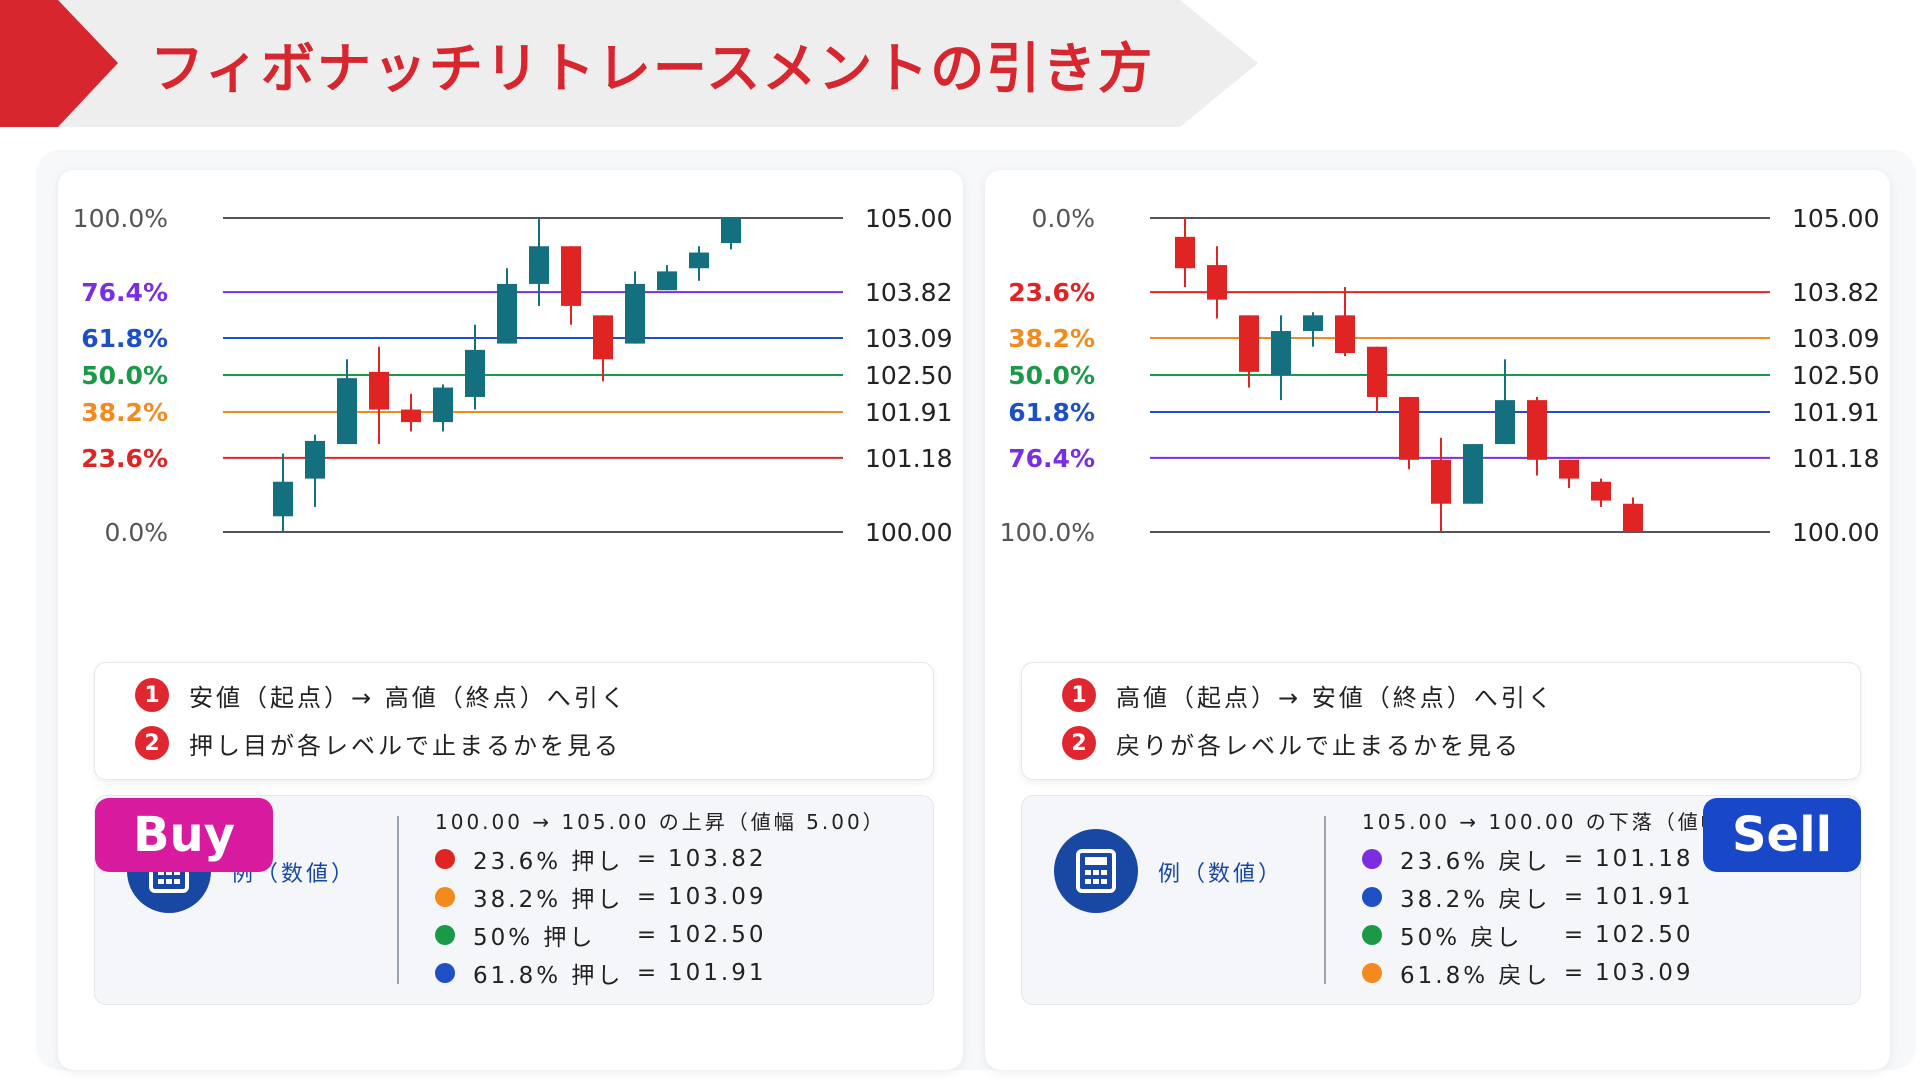  I want to click on buy-step-2: 2 押し目が各レベルで止まるかを見る, so click(378, 743).